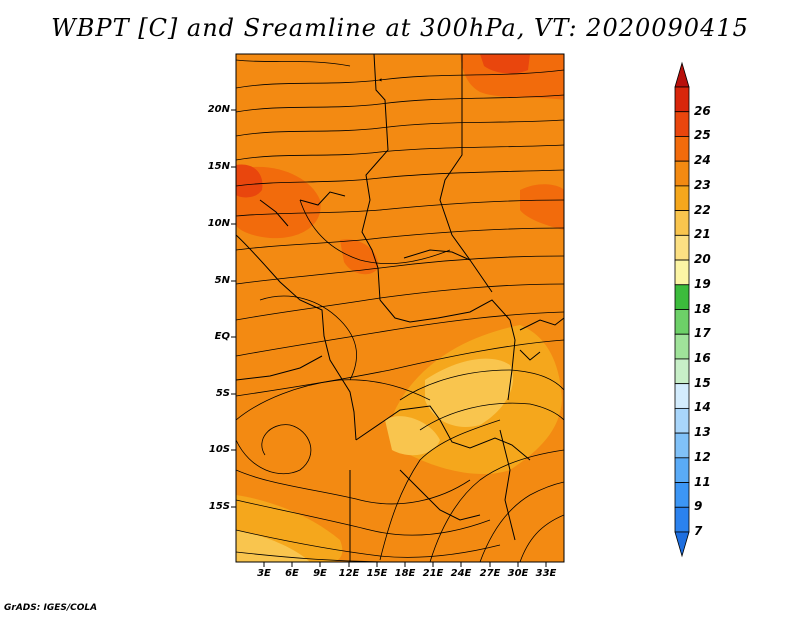 This screenshot has height=618, width=800. I want to click on colorbar-level-label: 14, so click(702, 407).